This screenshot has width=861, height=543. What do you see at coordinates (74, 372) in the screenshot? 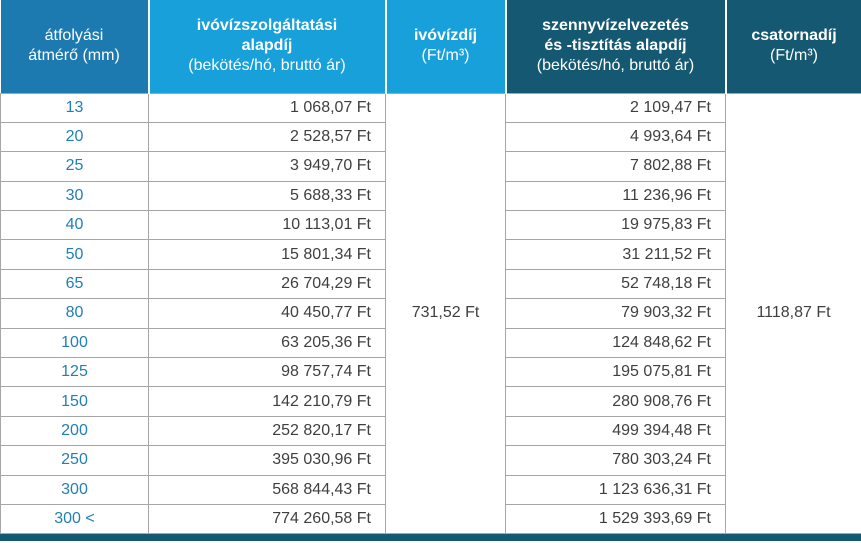
I see `diameter-cell: 125` at bounding box center [74, 372].